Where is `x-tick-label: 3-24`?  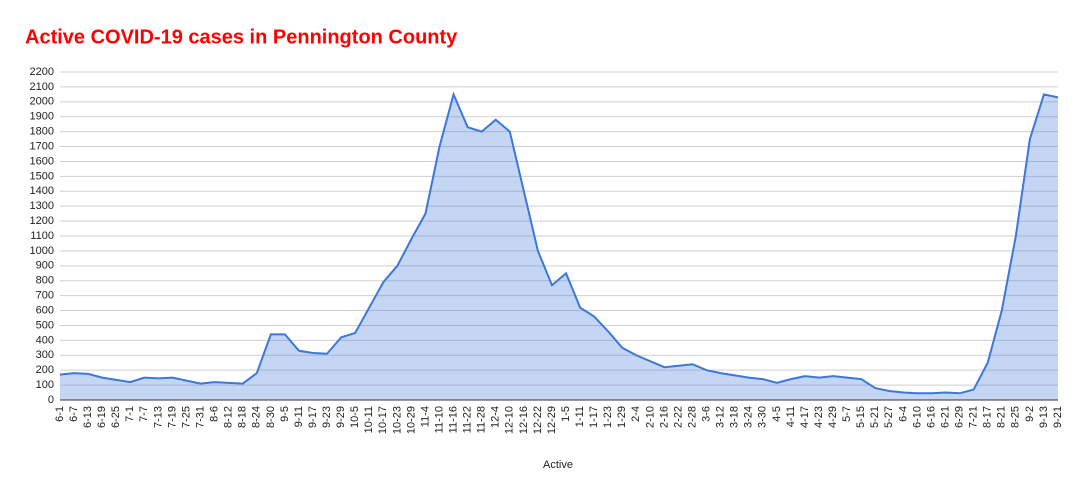 x-tick-label: 3-24 is located at coordinates (749, 417).